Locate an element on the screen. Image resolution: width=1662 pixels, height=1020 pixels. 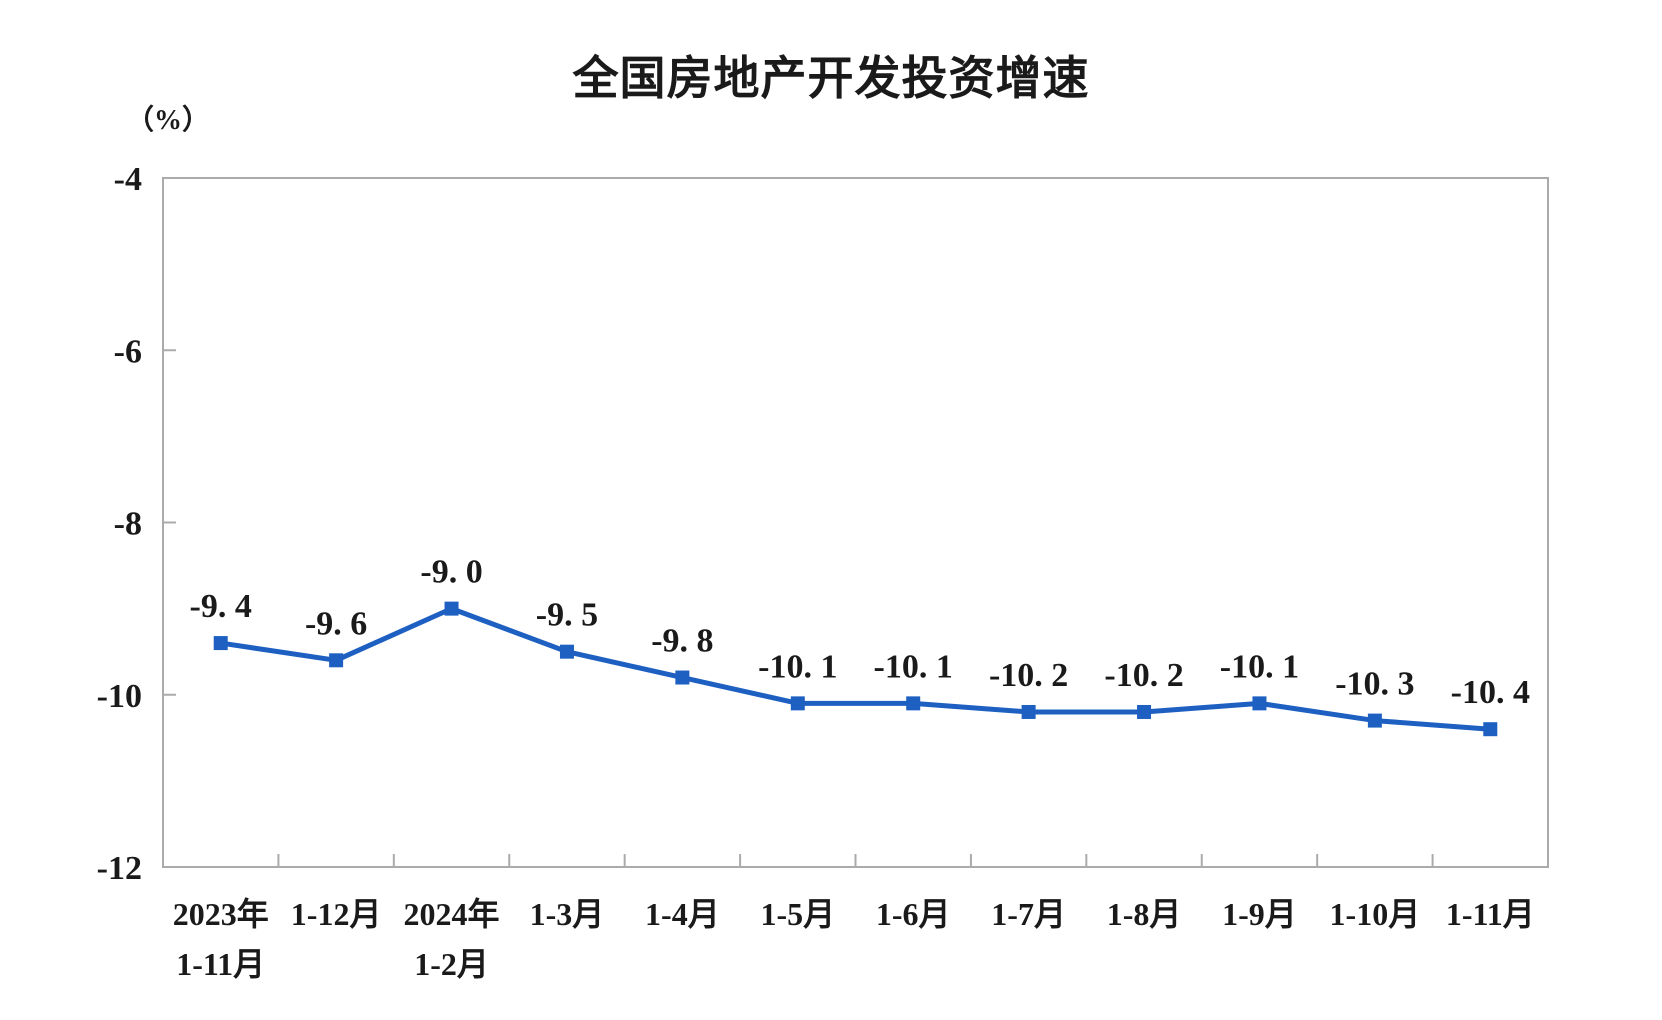
x-axis-label: 1-9月 is located at coordinates (1259, 914).